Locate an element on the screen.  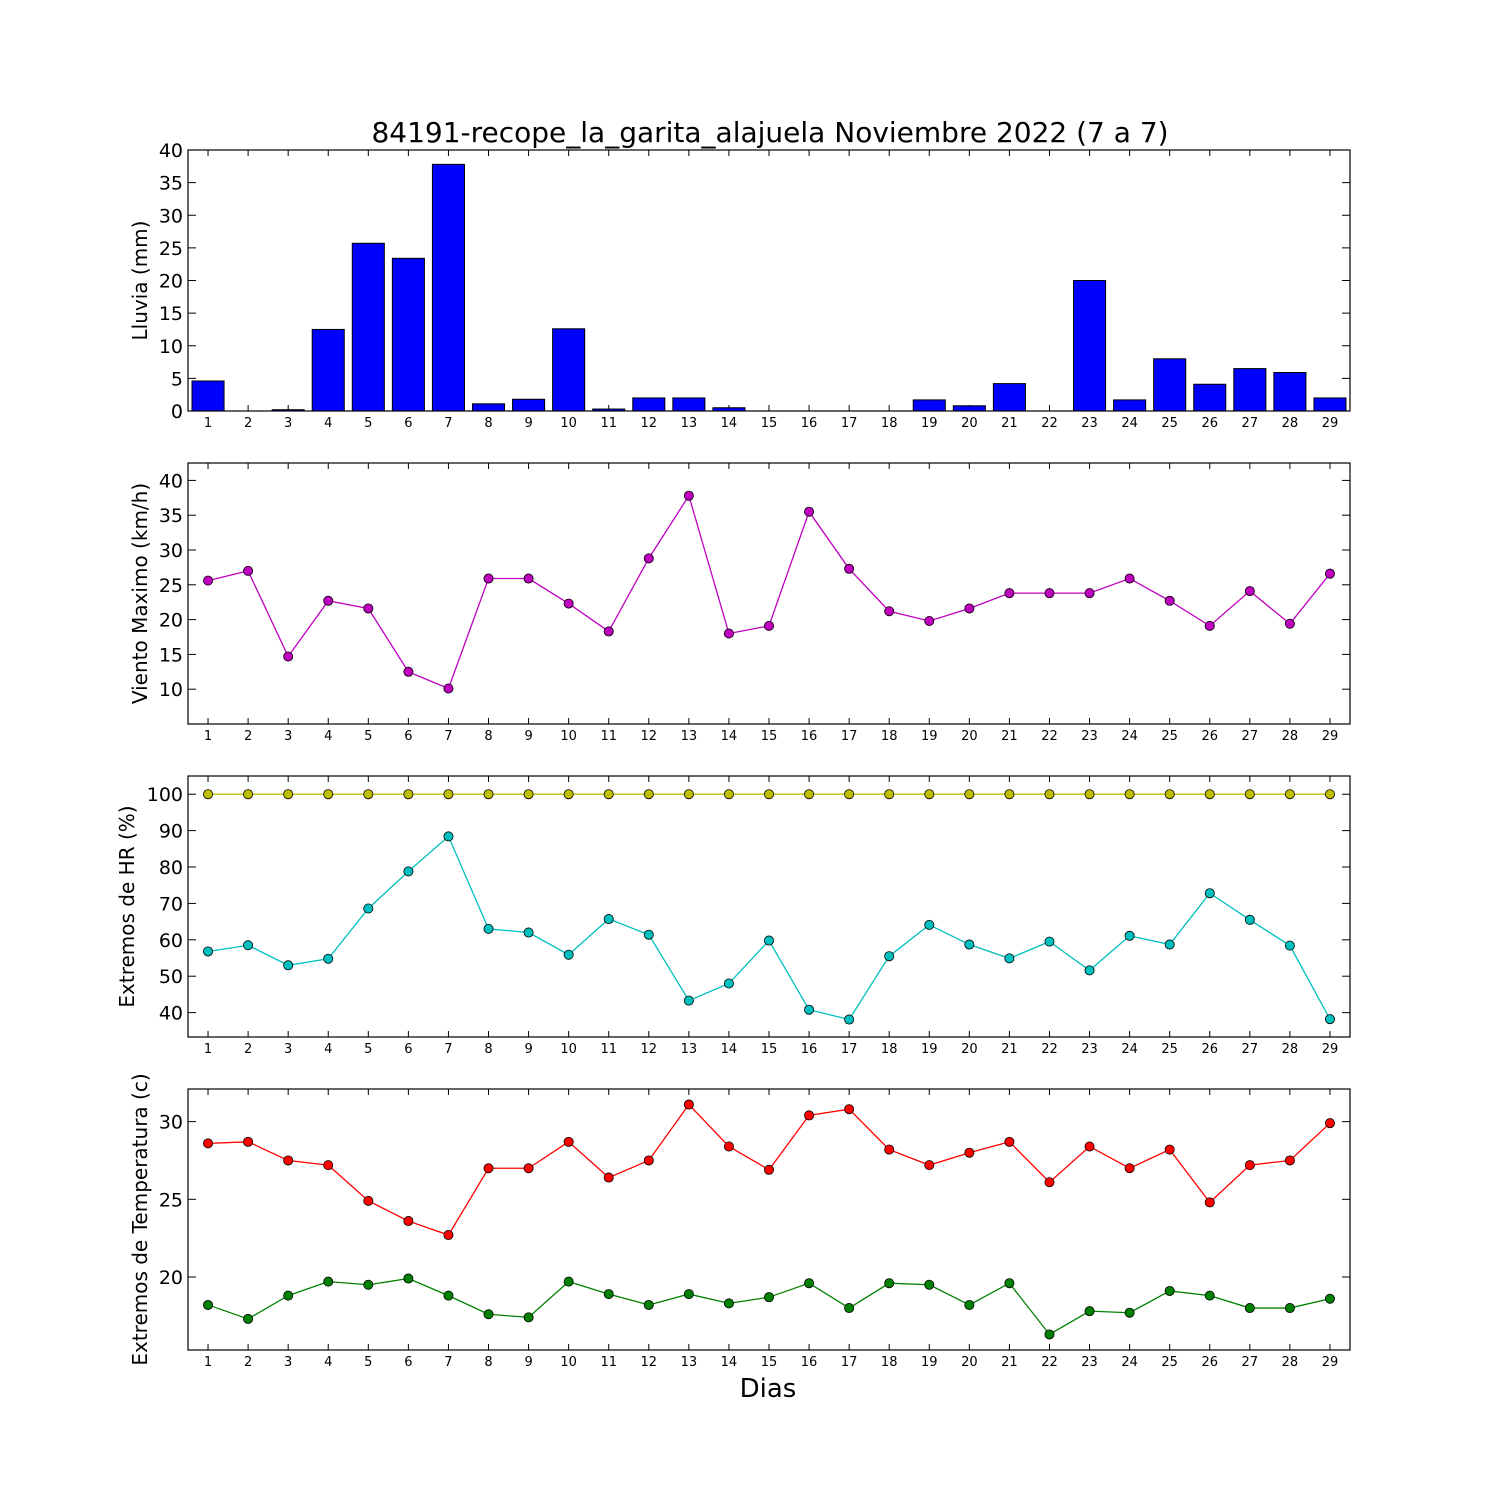
x-tick-label: 1 is located at coordinates (208, 1049).